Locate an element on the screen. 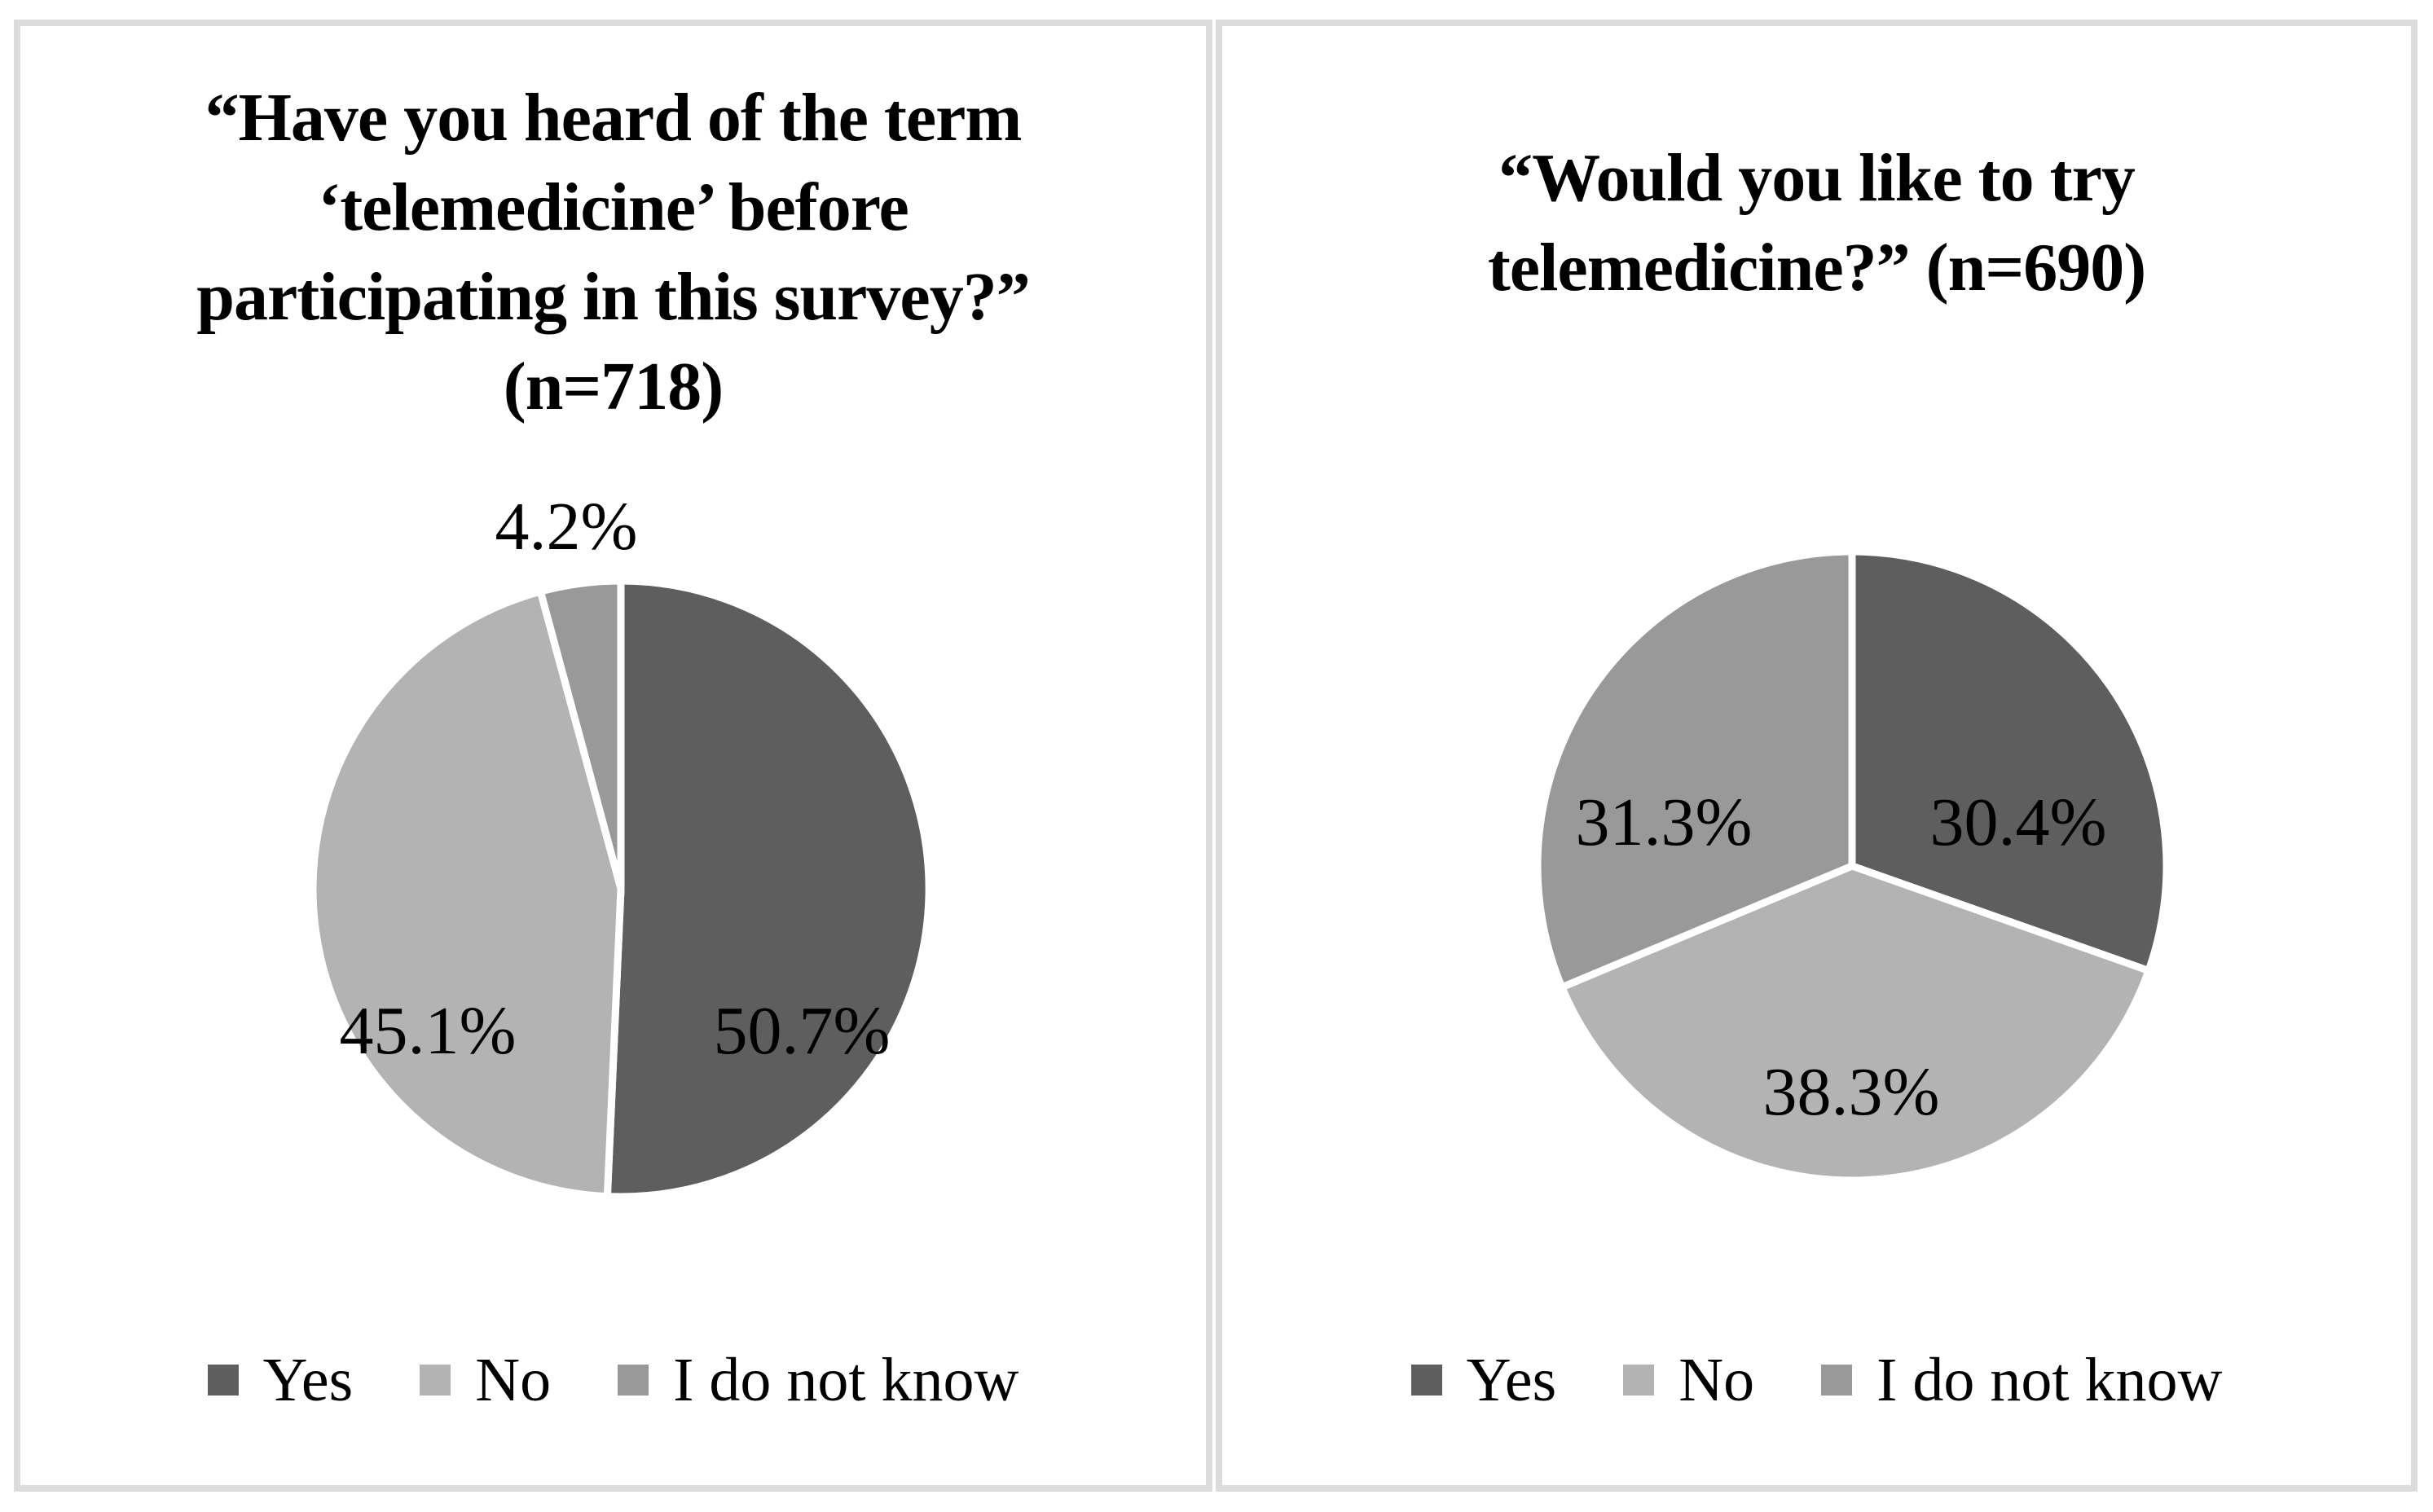 The height and width of the screenshot is (1512, 2433). right-legend-label-yes: Yes is located at coordinates (1511, 1380).